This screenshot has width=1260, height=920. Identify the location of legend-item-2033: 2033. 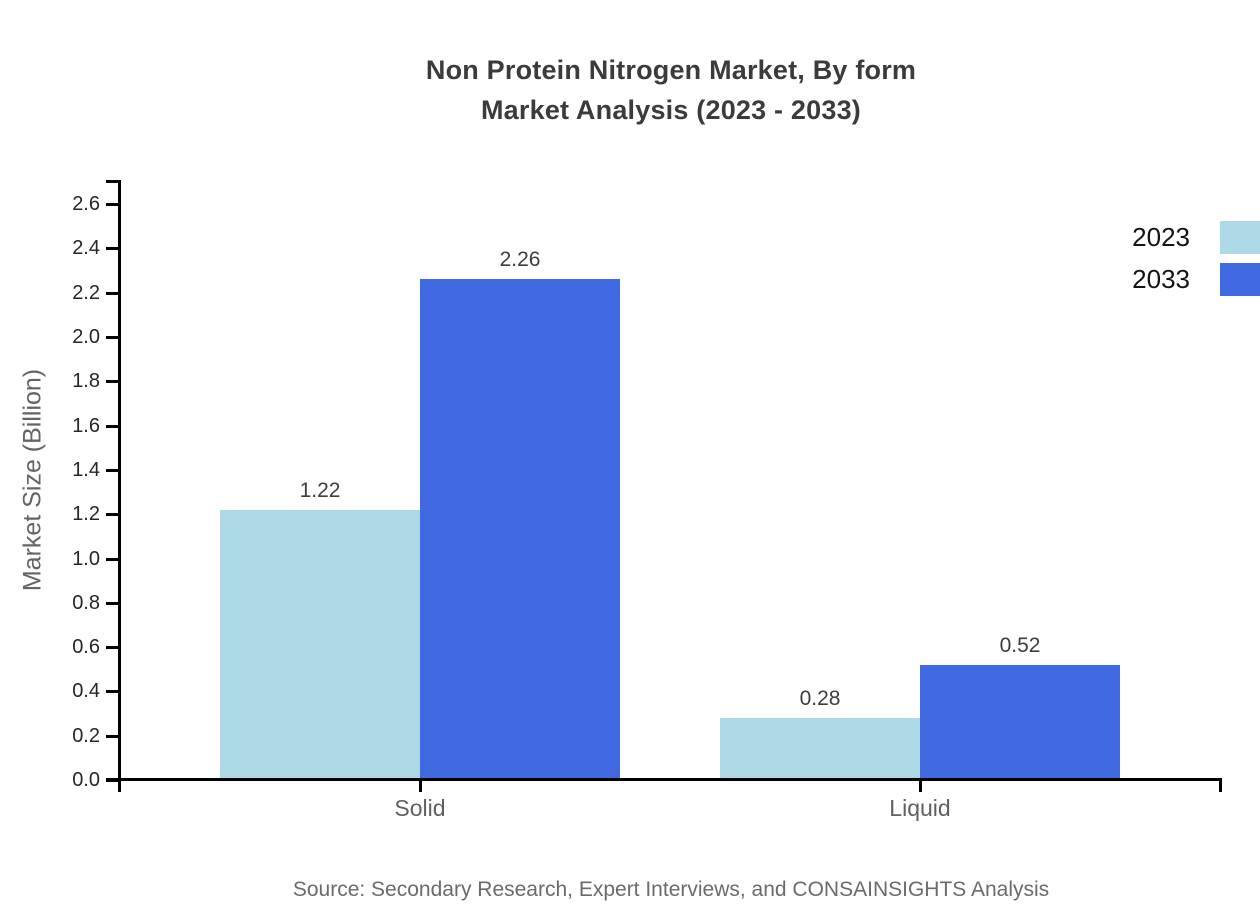
(1196, 279).